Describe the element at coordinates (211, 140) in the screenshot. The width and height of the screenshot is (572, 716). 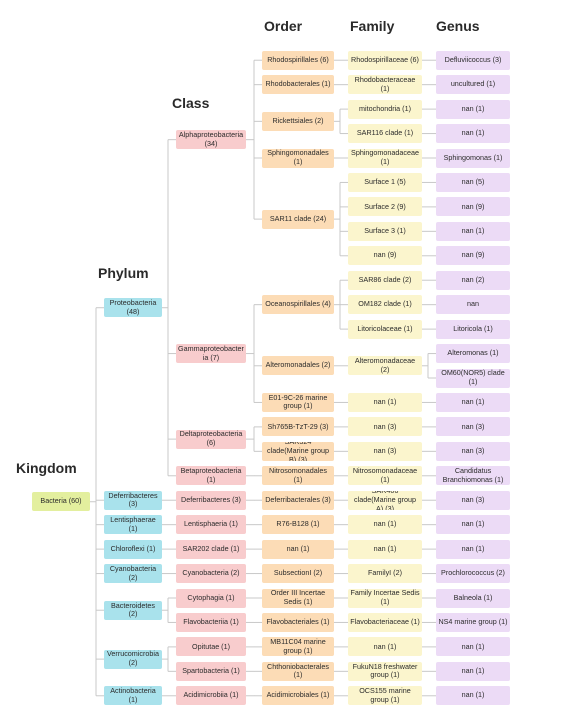
I see `class-node-alphaproteobacteria-34: Alphaproteobacteria (34)` at that location.